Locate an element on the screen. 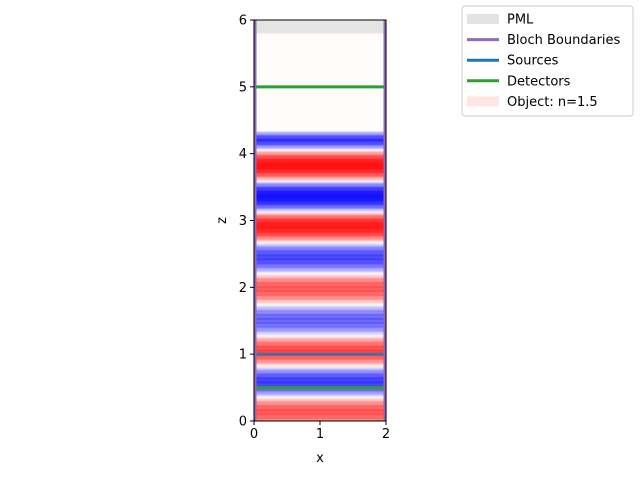 This screenshot has height=480, width=640. legend-swatch is located at coordinates (483, 19).